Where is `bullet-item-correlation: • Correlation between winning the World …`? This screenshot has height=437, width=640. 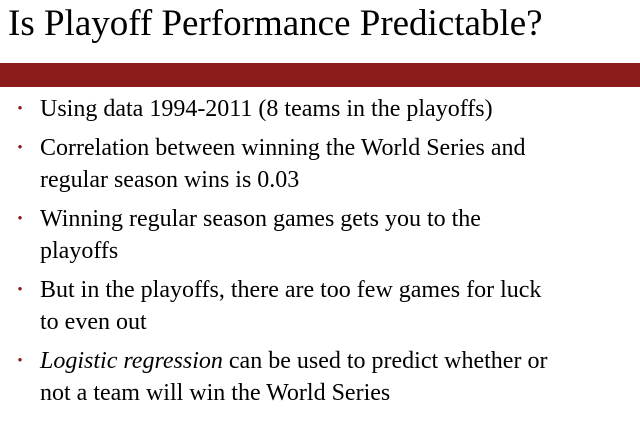 bullet-item-correlation: • Correlation between winning the World … is located at coordinates (320, 164).